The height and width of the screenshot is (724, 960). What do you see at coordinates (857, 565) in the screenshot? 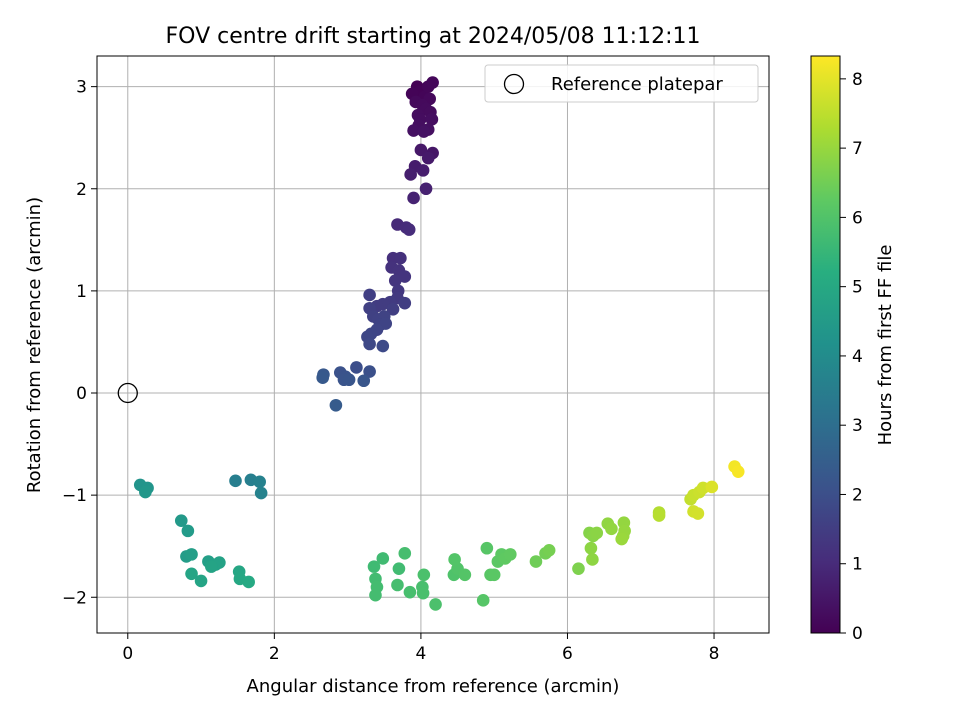
I see `colorbar-tick-label: 1` at bounding box center [857, 565].